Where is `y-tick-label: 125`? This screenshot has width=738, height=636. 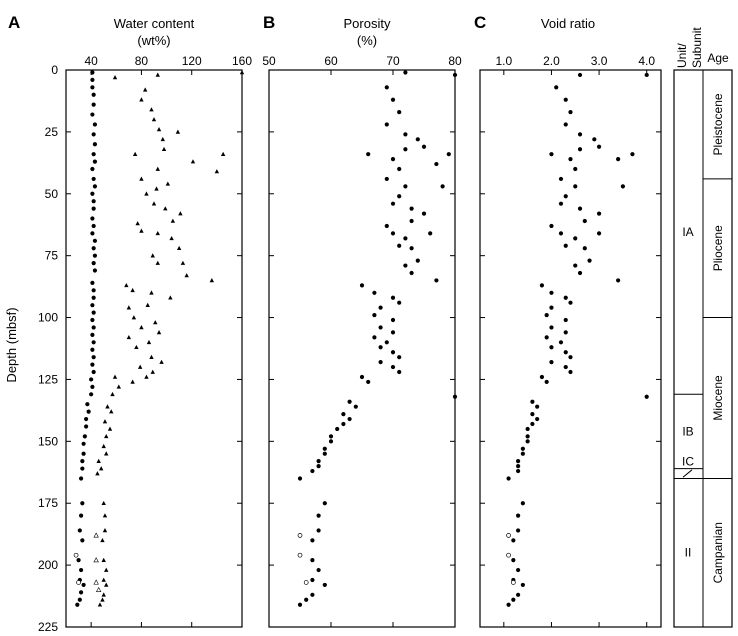 y-tick-label: 125 is located at coordinates (48, 379).